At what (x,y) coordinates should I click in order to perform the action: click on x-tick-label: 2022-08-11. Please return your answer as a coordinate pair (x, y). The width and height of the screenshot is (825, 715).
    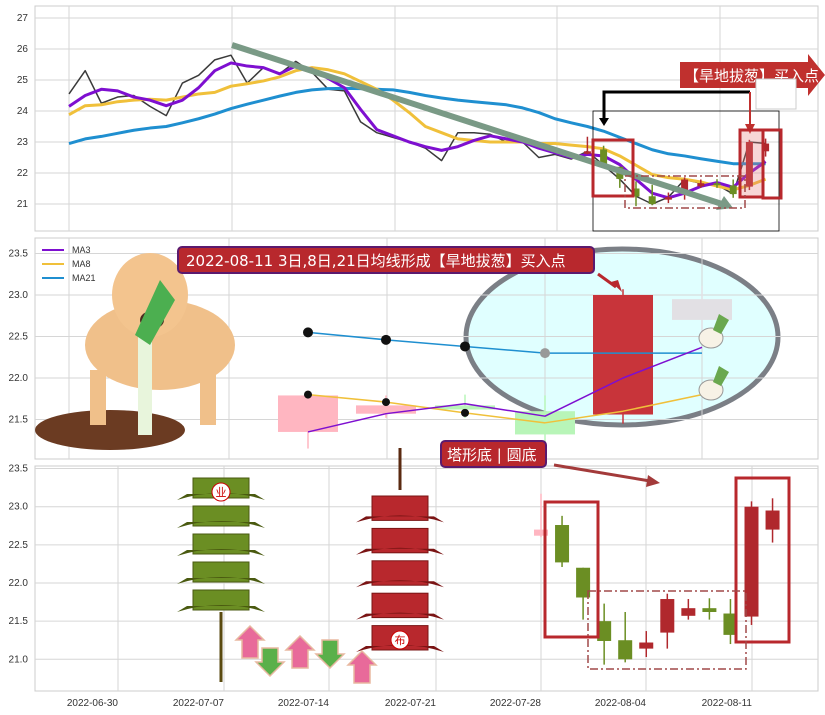
    Looking at the image, I should click on (727, 703).